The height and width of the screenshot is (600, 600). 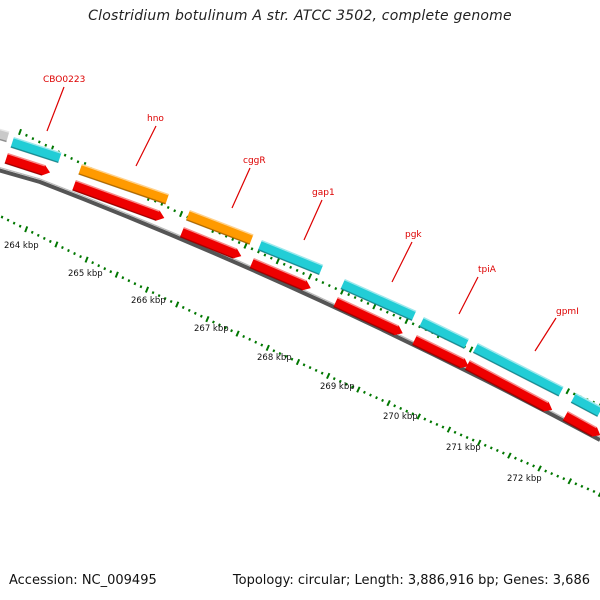 I want to click on feature-next-forward-shadow, so click(x=584, y=409).